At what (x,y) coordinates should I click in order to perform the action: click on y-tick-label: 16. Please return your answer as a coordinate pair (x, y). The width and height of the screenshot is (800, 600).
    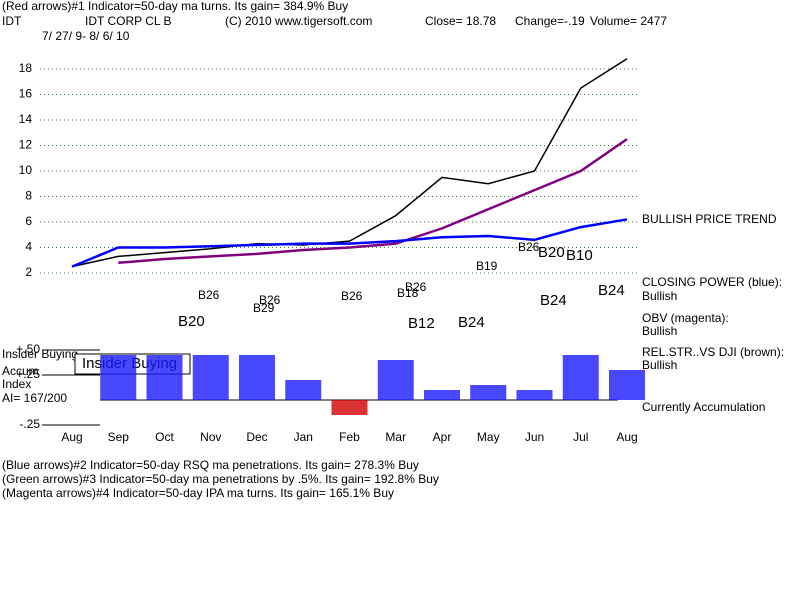
    Looking at the image, I should click on (26, 94).